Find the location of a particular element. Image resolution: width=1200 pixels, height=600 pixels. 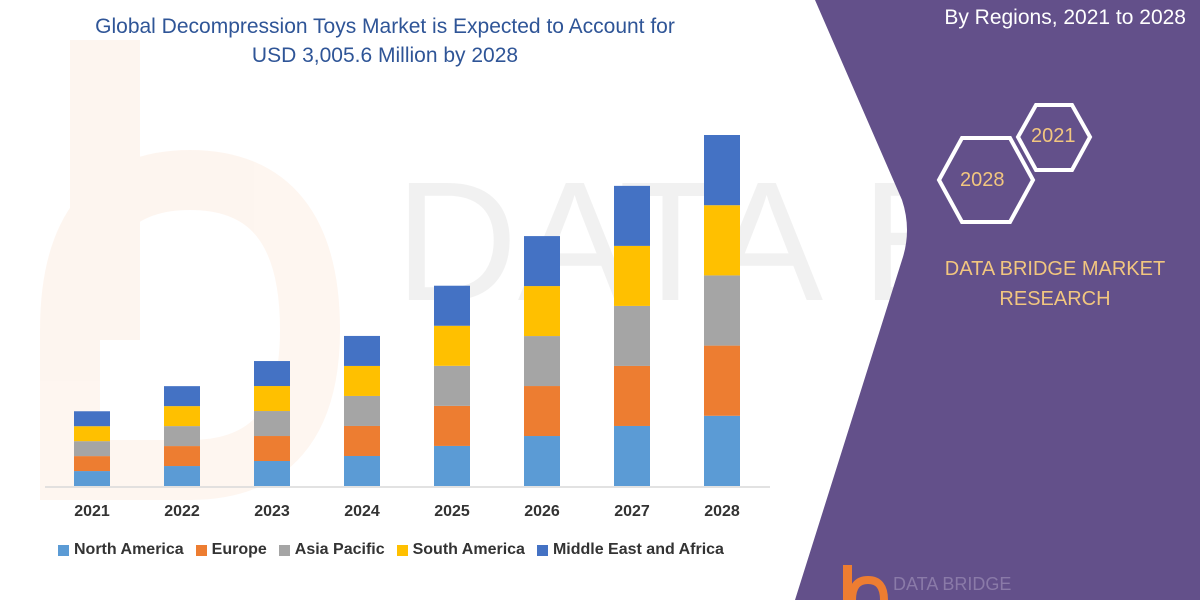

legend-label: Asia Pacific is located at coordinates (339, 549).